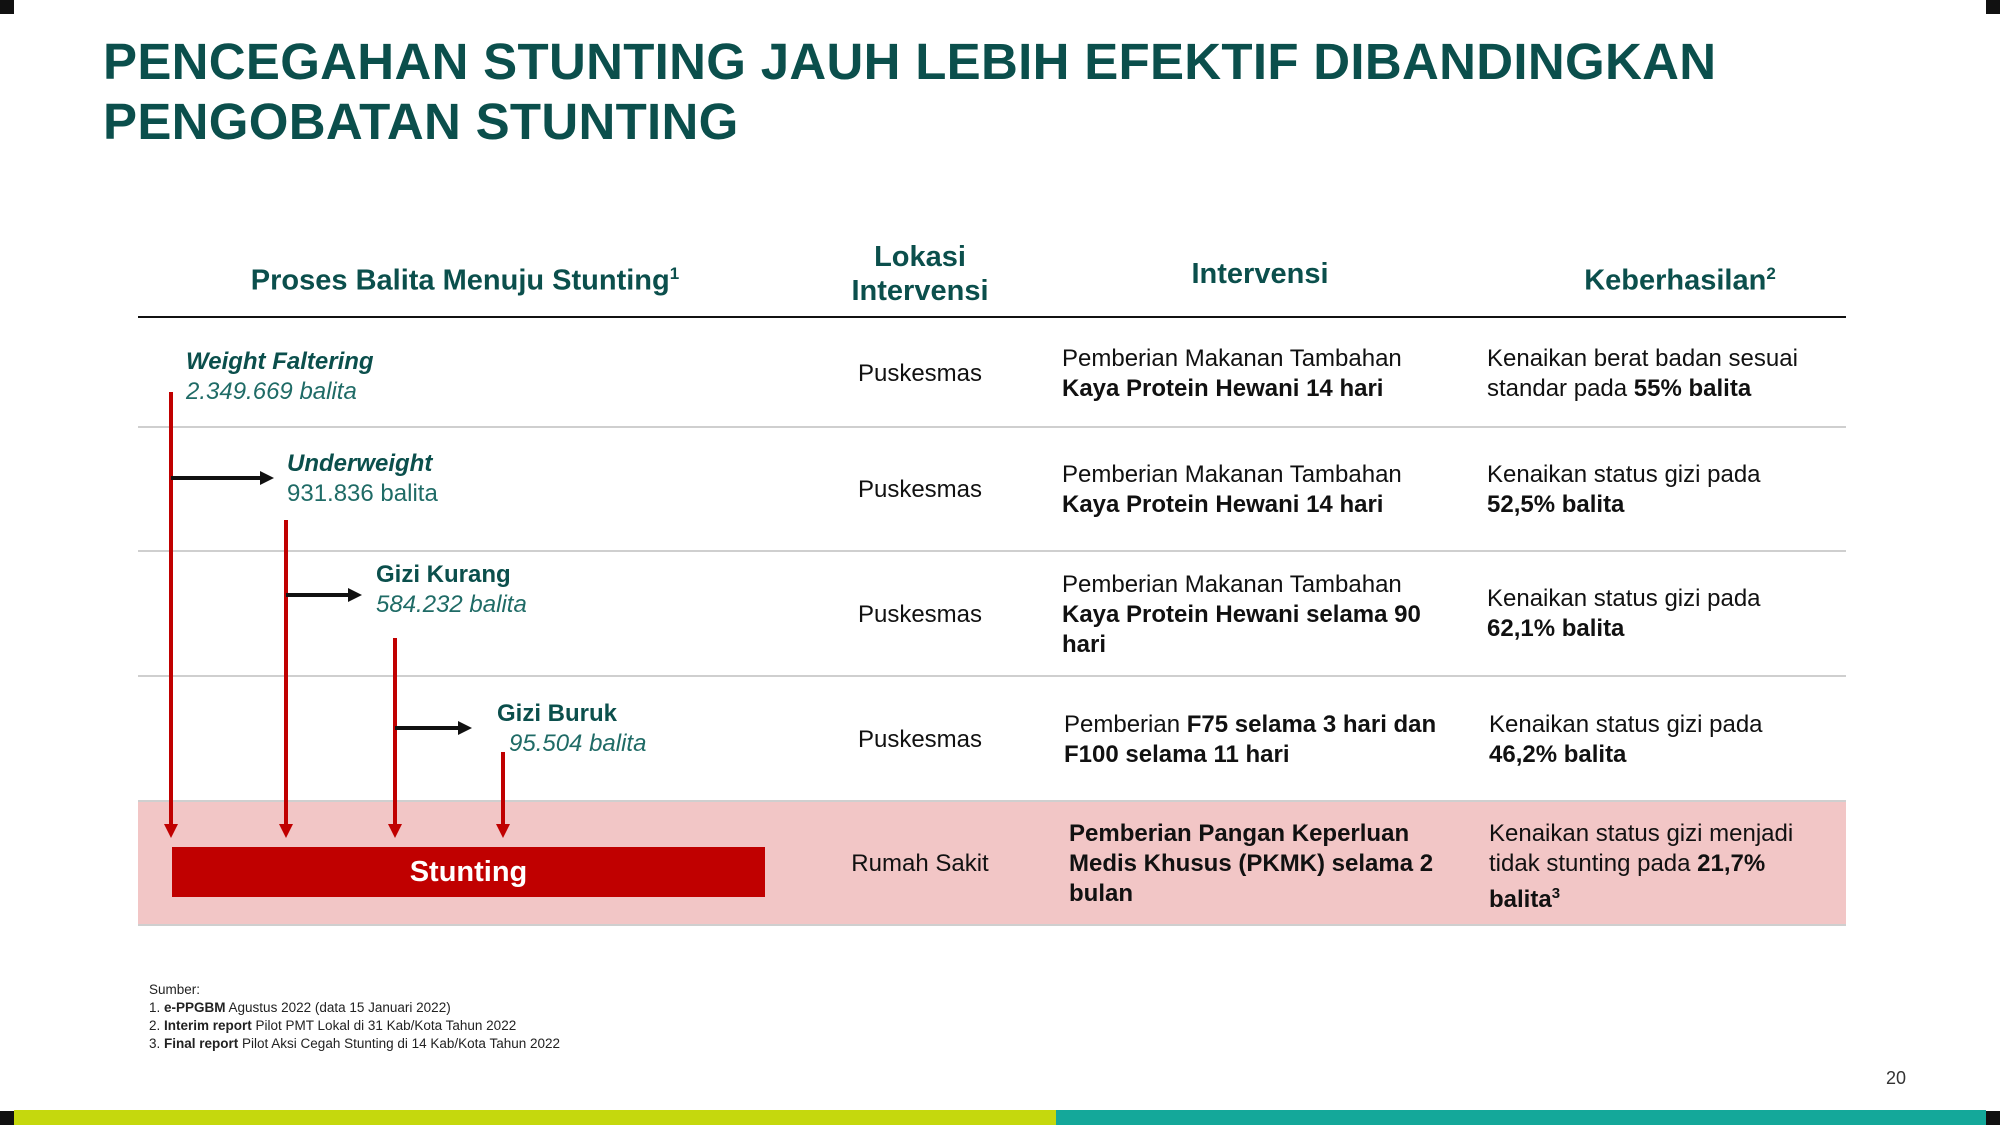 This screenshot has width=2000, height=1125. What do you see at coordinates (421, 121) in the screenshot?
I see `slide-title-line-2: PENGOBATAN STUNTING` at bounding box center [421, 121].